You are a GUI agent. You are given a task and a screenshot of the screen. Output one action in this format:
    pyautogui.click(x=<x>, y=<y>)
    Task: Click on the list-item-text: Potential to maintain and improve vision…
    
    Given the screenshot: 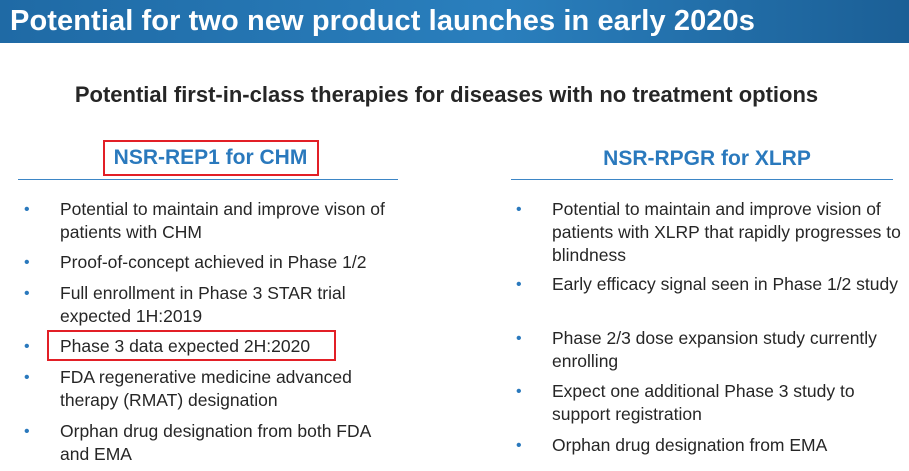 What is the action you would take?
    pyautogui.click(x=726, y=232)
    